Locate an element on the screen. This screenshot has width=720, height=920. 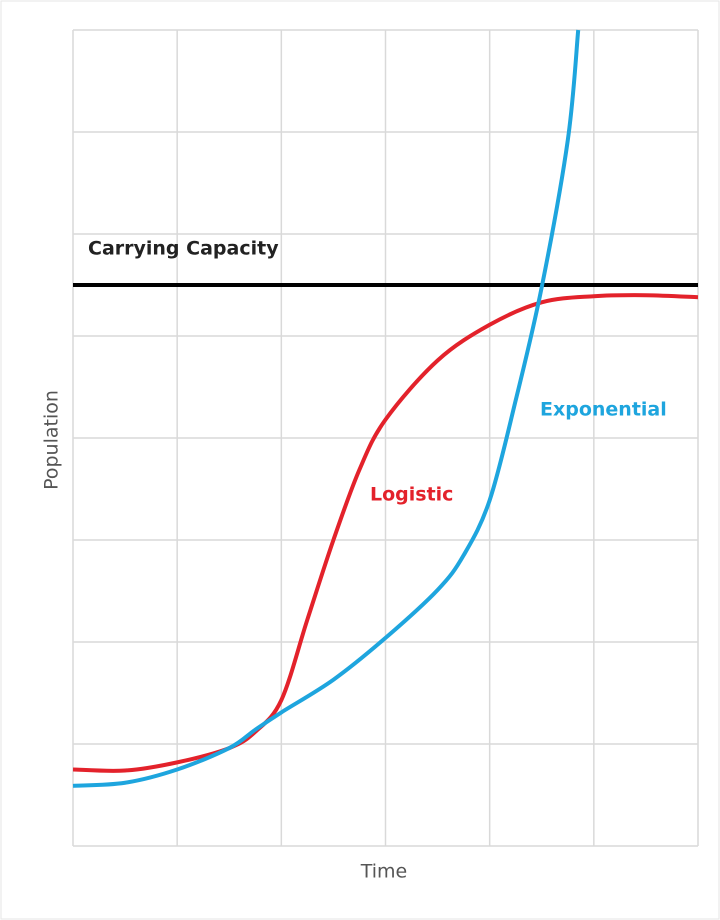
series-label: Logistic is located at coordinates (411, 495).